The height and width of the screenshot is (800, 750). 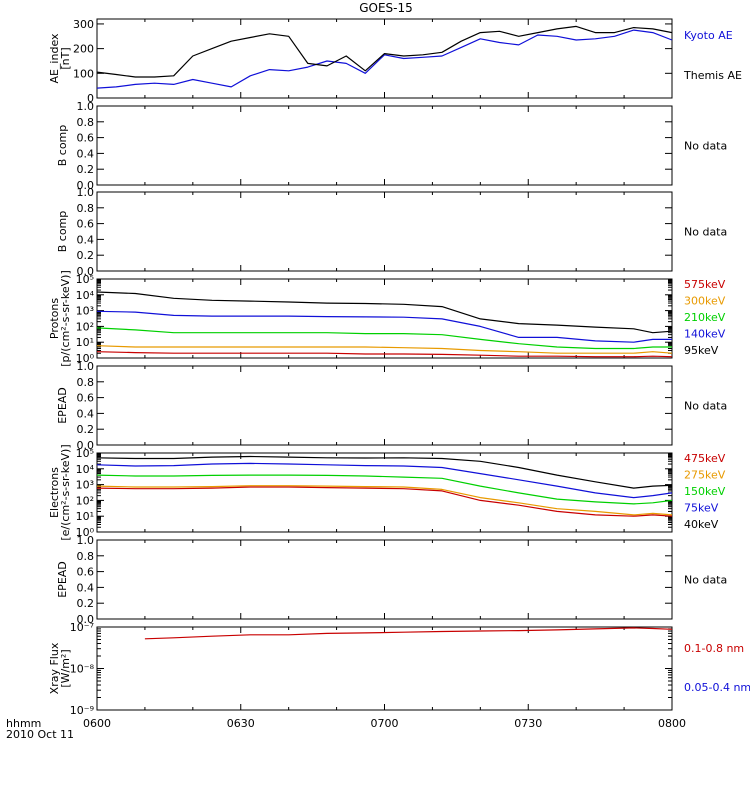 I want to click on legend-entry: 150keV, so click(x=705, y=491).